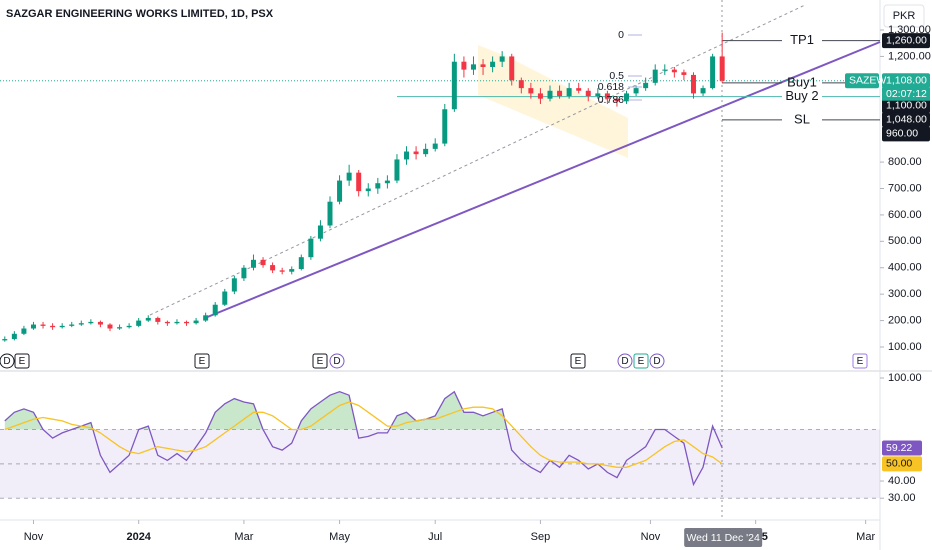  Describe the element at coordinates (909, 56) in the screenshot. I see `y-tick-label: 1,200.00` at that location.